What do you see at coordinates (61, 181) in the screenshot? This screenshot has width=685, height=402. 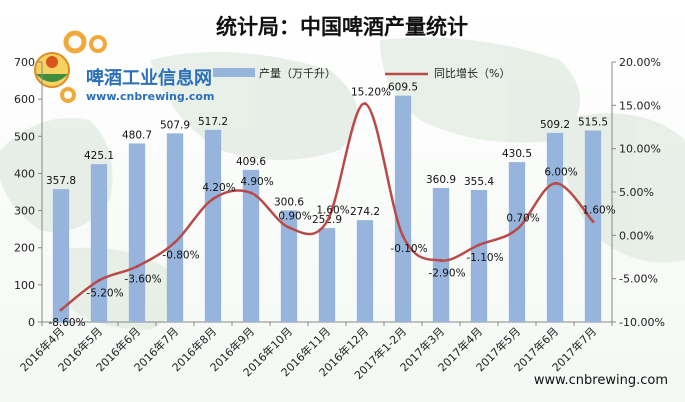 I see `bar-value-label: 357.8` at bounding box center [61, 181].